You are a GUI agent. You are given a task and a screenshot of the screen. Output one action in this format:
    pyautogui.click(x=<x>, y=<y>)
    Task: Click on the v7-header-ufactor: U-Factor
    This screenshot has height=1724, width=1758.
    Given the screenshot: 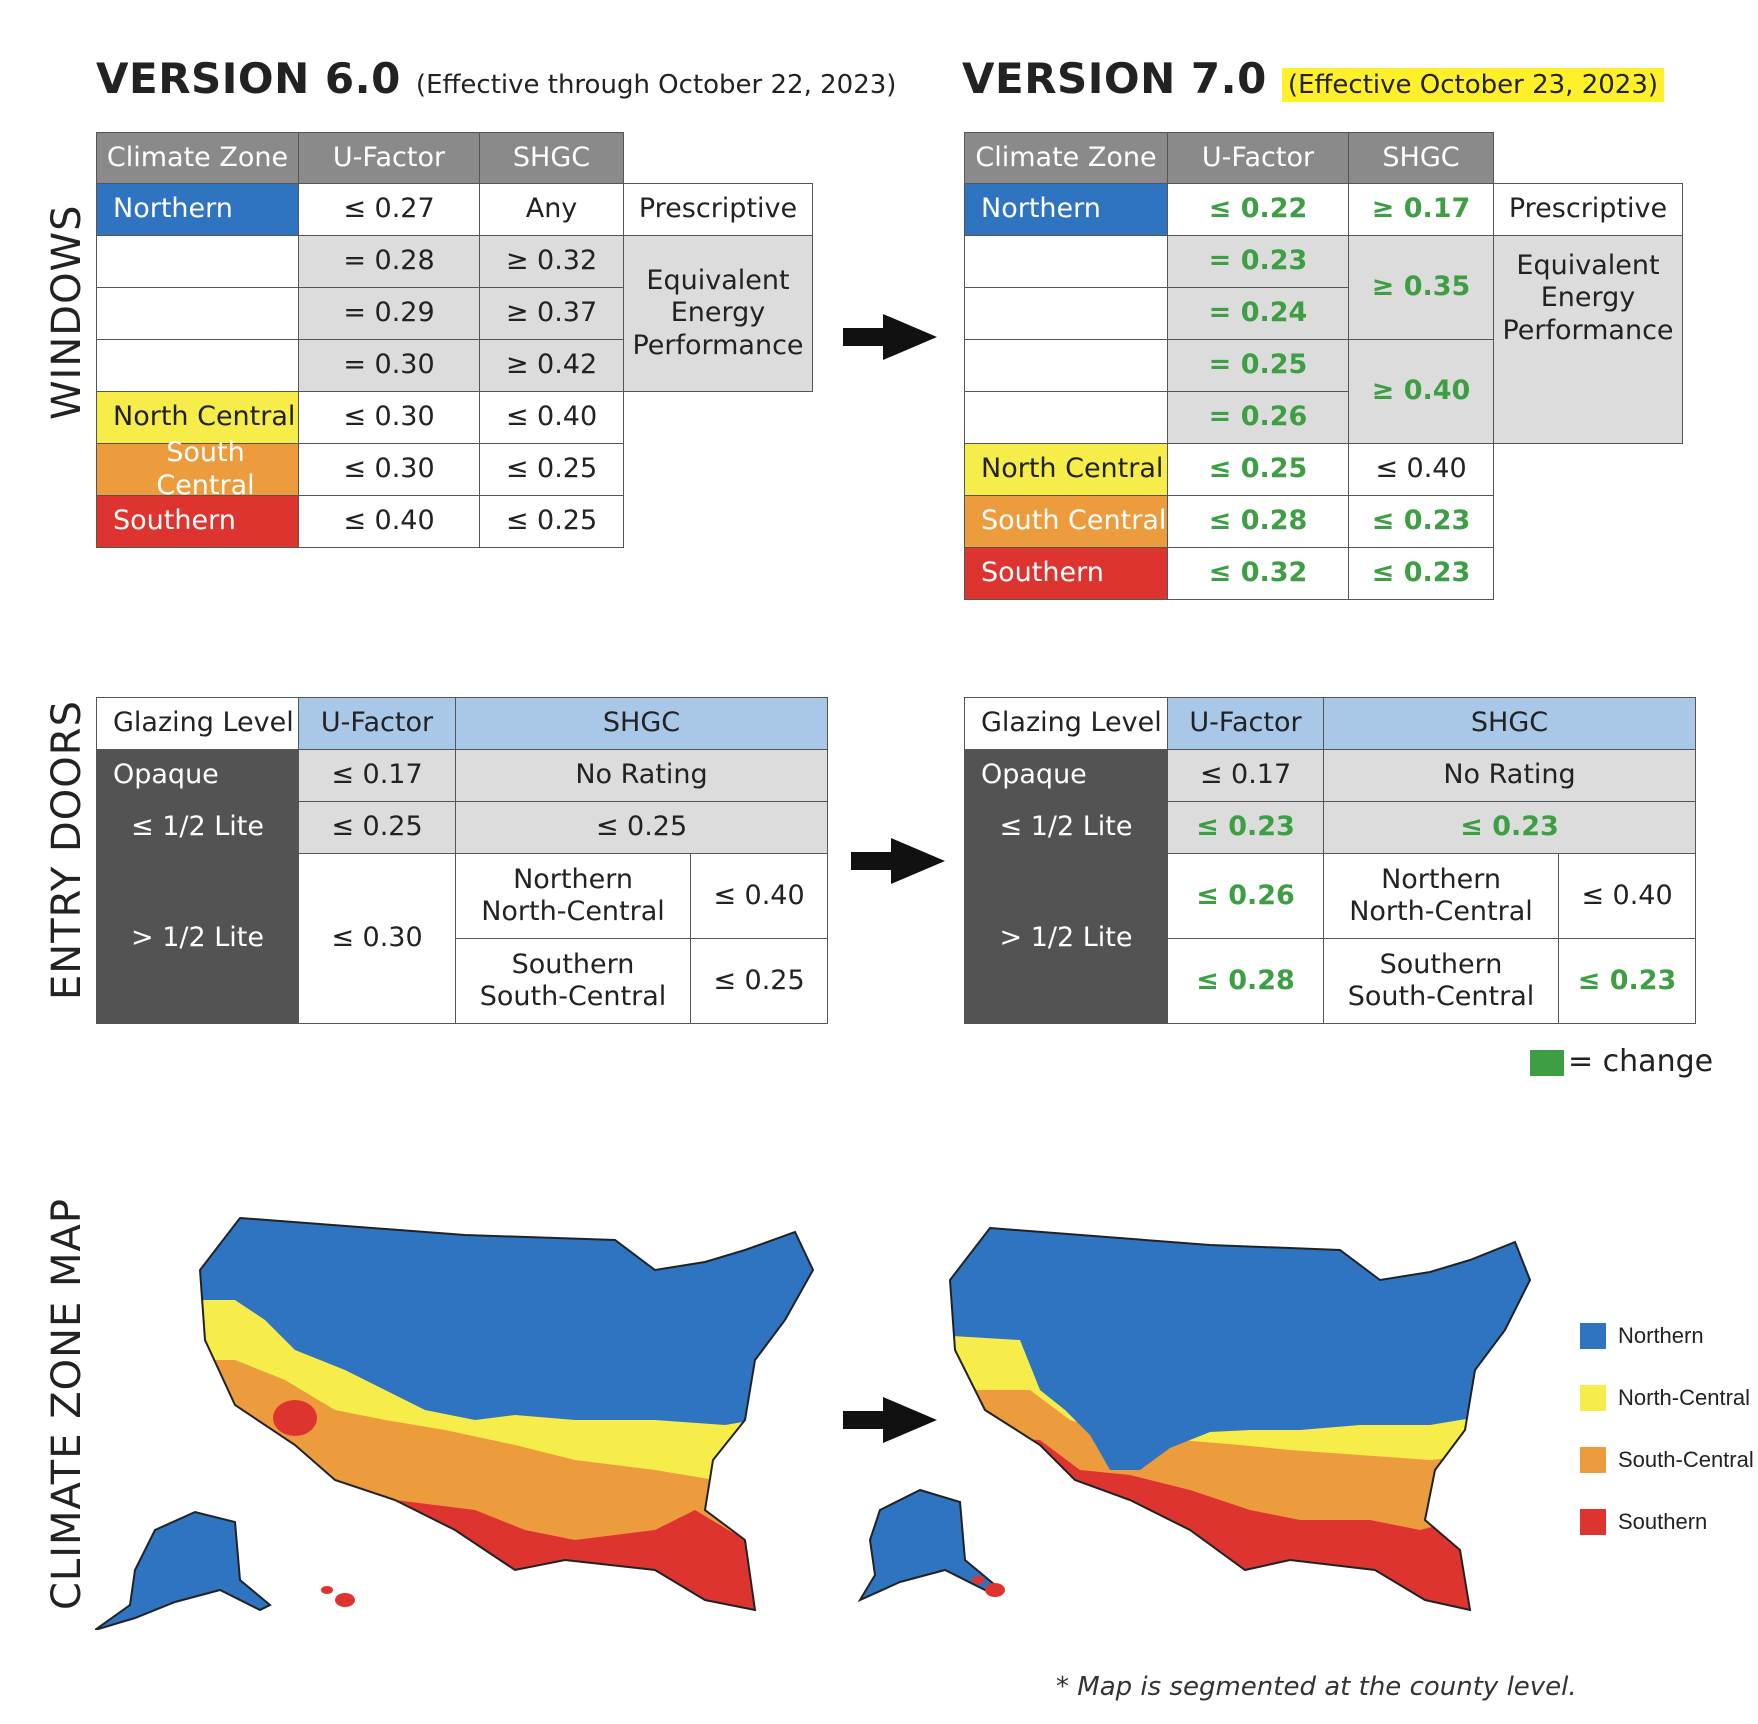 What is the action you would take?
    pyautogui.click(x=1258, y=158)
    